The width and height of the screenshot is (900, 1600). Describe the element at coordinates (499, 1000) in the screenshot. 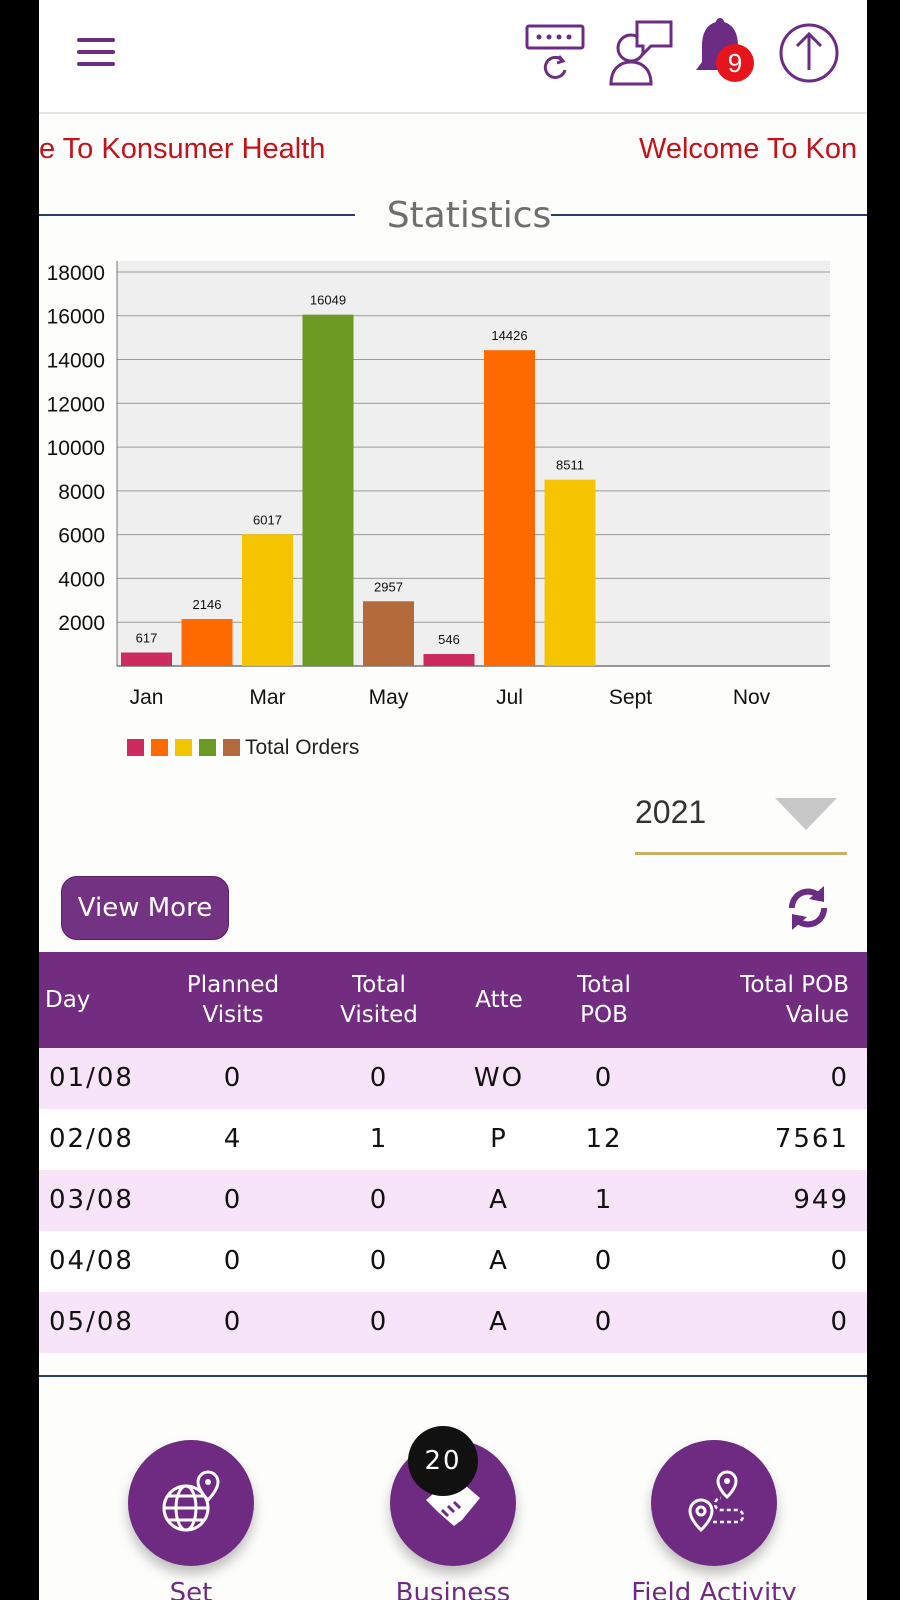

I see `column-header-attendance: Atte` at that location.